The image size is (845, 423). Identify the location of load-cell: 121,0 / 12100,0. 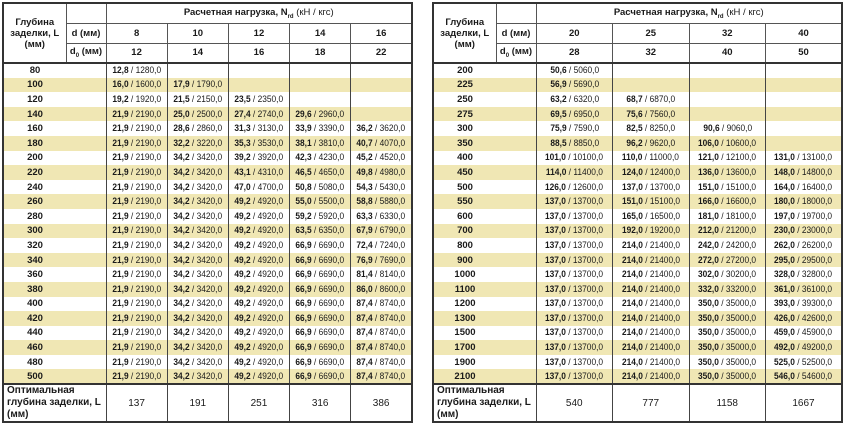
(727, 158).